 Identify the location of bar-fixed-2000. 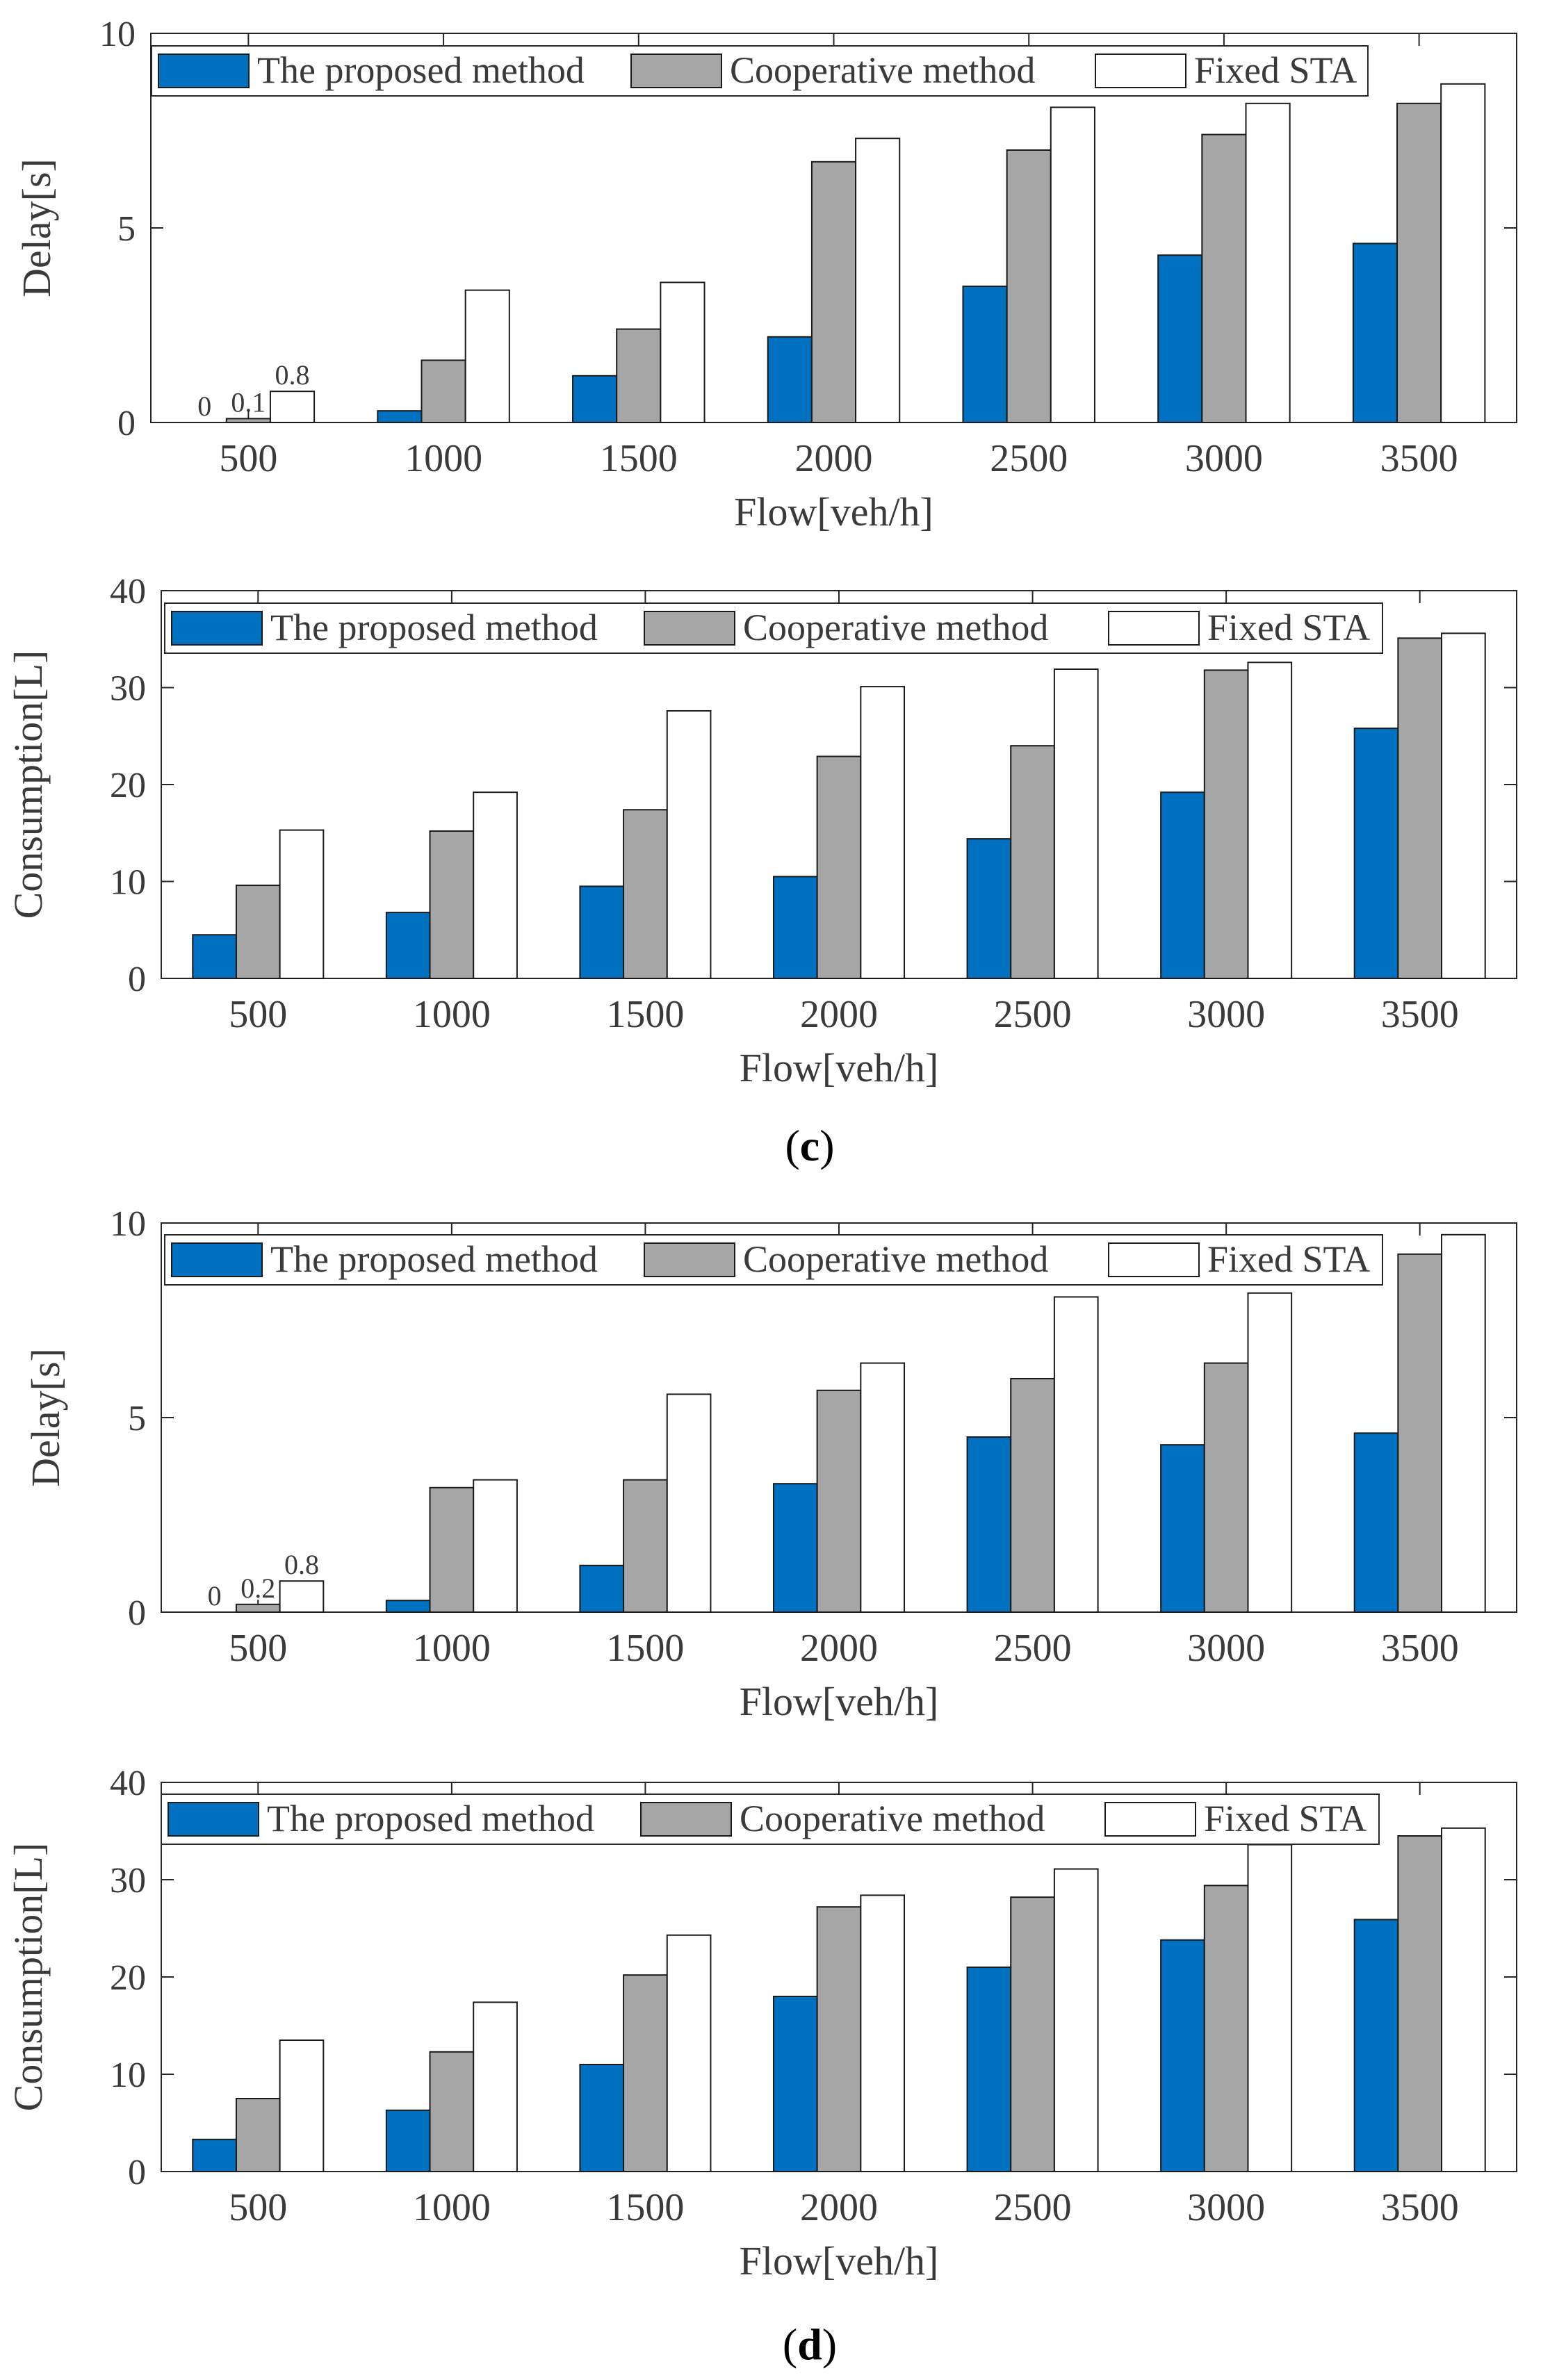
(883, 1487).